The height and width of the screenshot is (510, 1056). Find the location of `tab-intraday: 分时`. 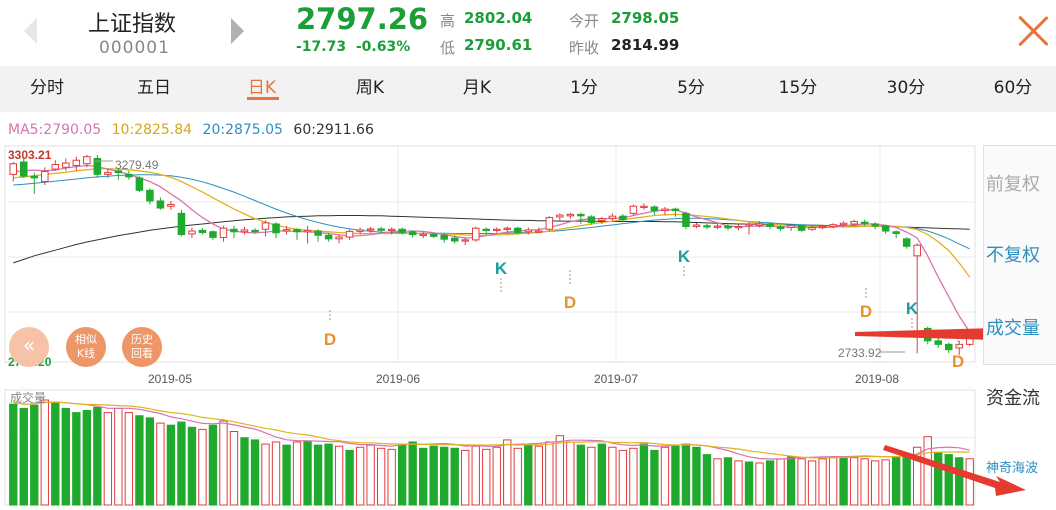

tab-intraday: 分时 is located at coordinates (47, 88).